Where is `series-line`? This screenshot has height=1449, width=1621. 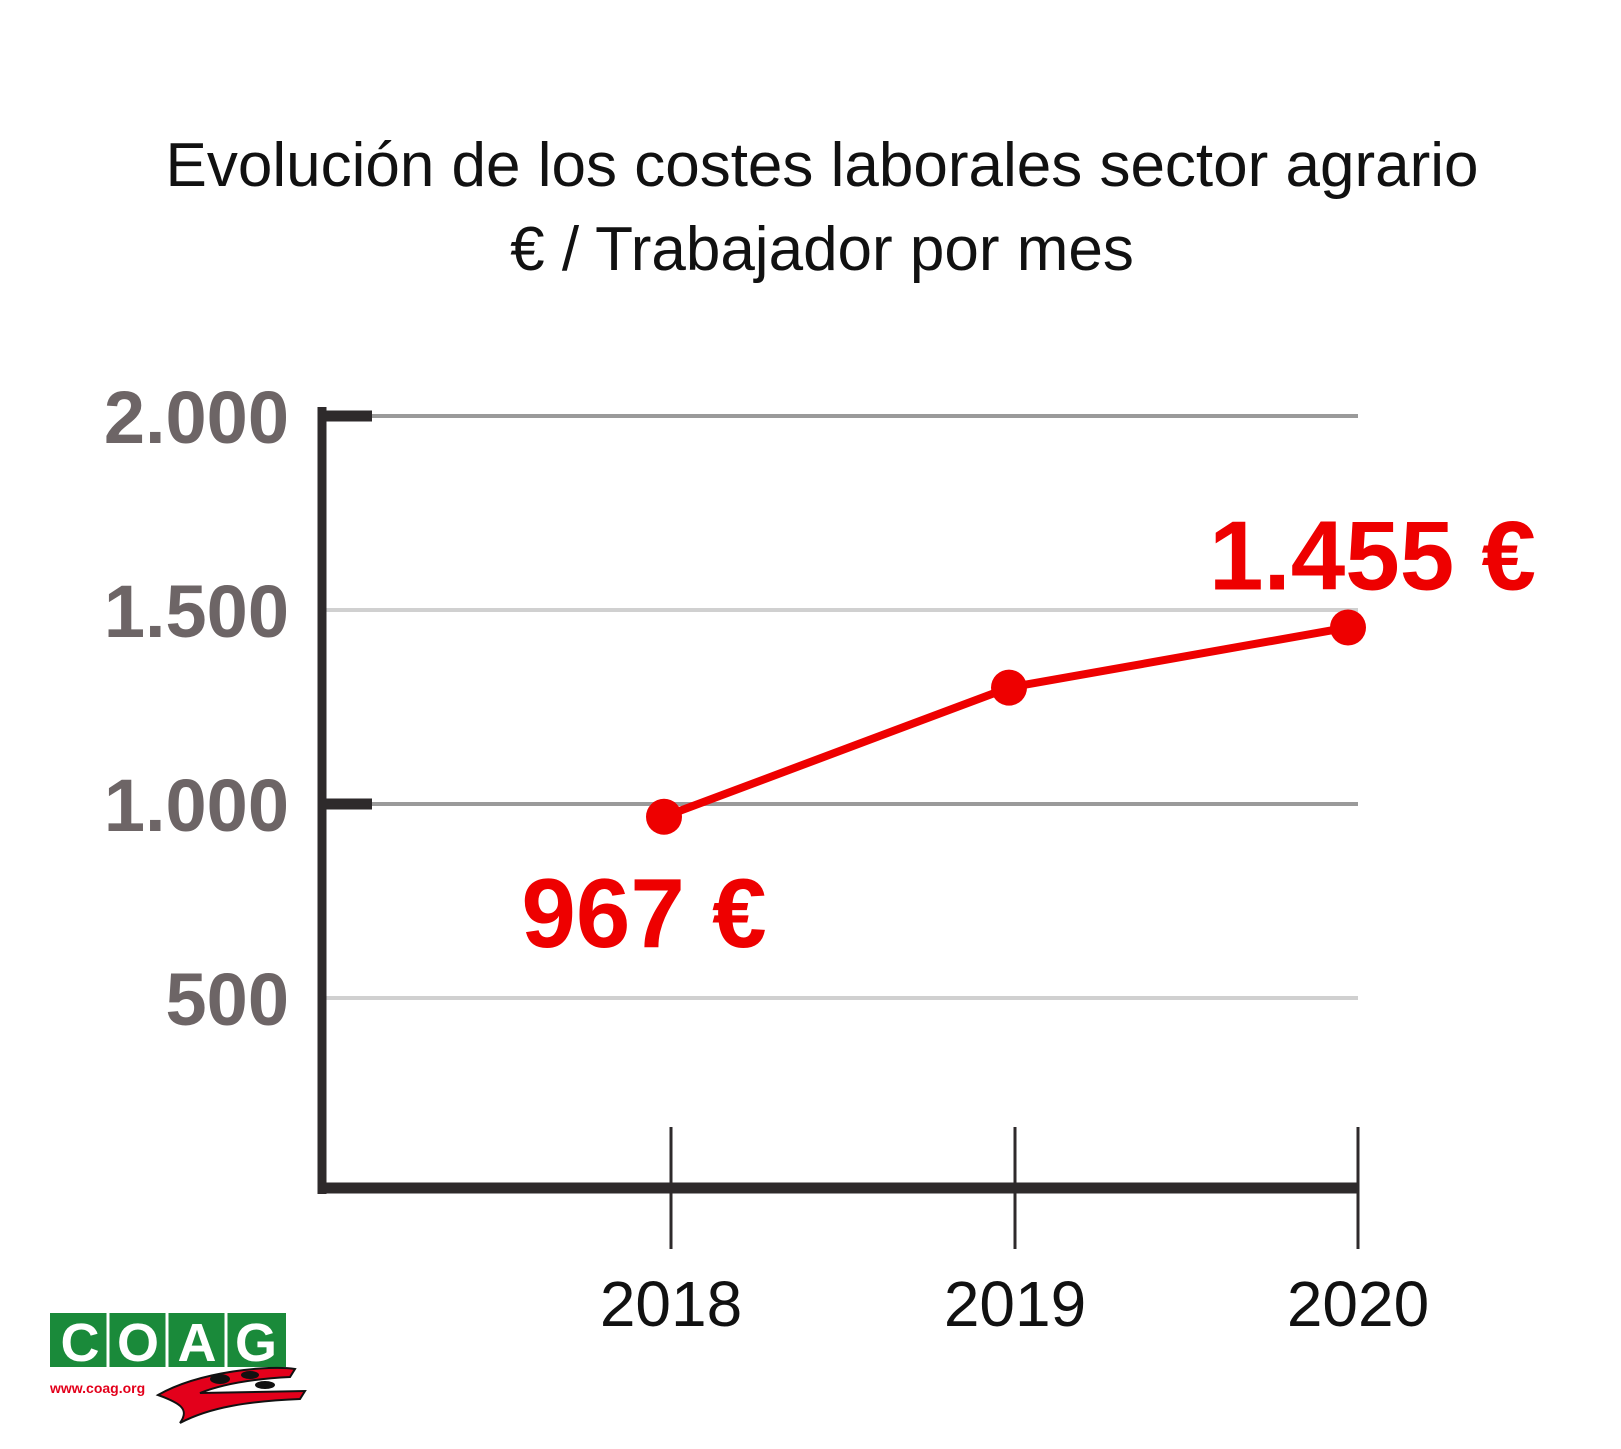 series-line is located at coordinates (1005, 722).